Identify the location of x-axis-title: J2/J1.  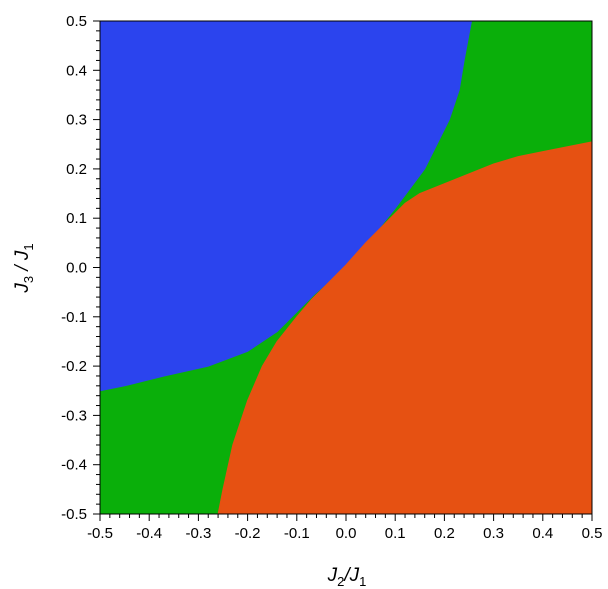
(347, 577).